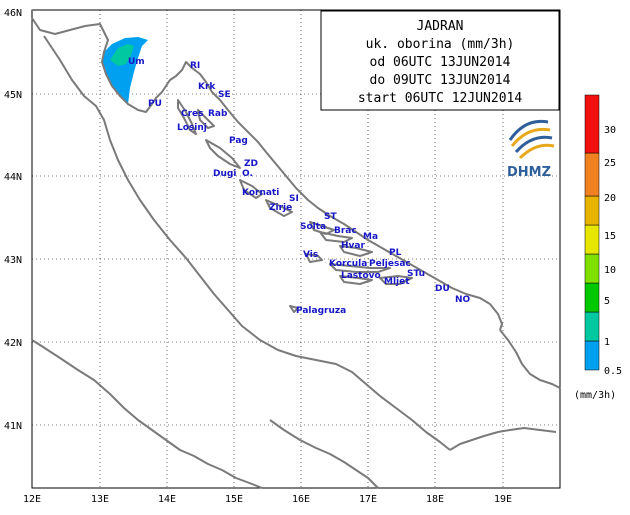  Describe the element at coordinates (321, 311) in the screenshot. I see `place-label: Palagruza` at that location.